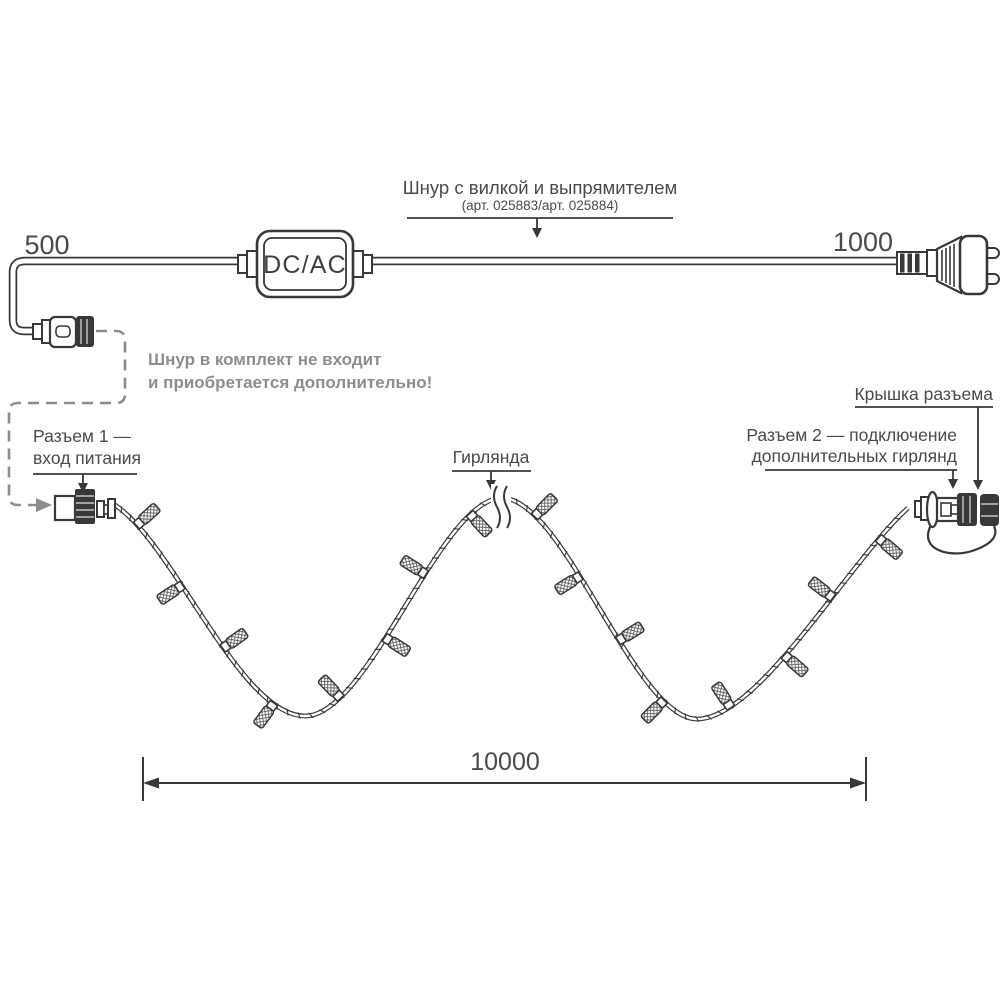  What do you see at coordinates (973, 265) in the screenshot?
I see `plug-face` at bounding box center [973, 265].